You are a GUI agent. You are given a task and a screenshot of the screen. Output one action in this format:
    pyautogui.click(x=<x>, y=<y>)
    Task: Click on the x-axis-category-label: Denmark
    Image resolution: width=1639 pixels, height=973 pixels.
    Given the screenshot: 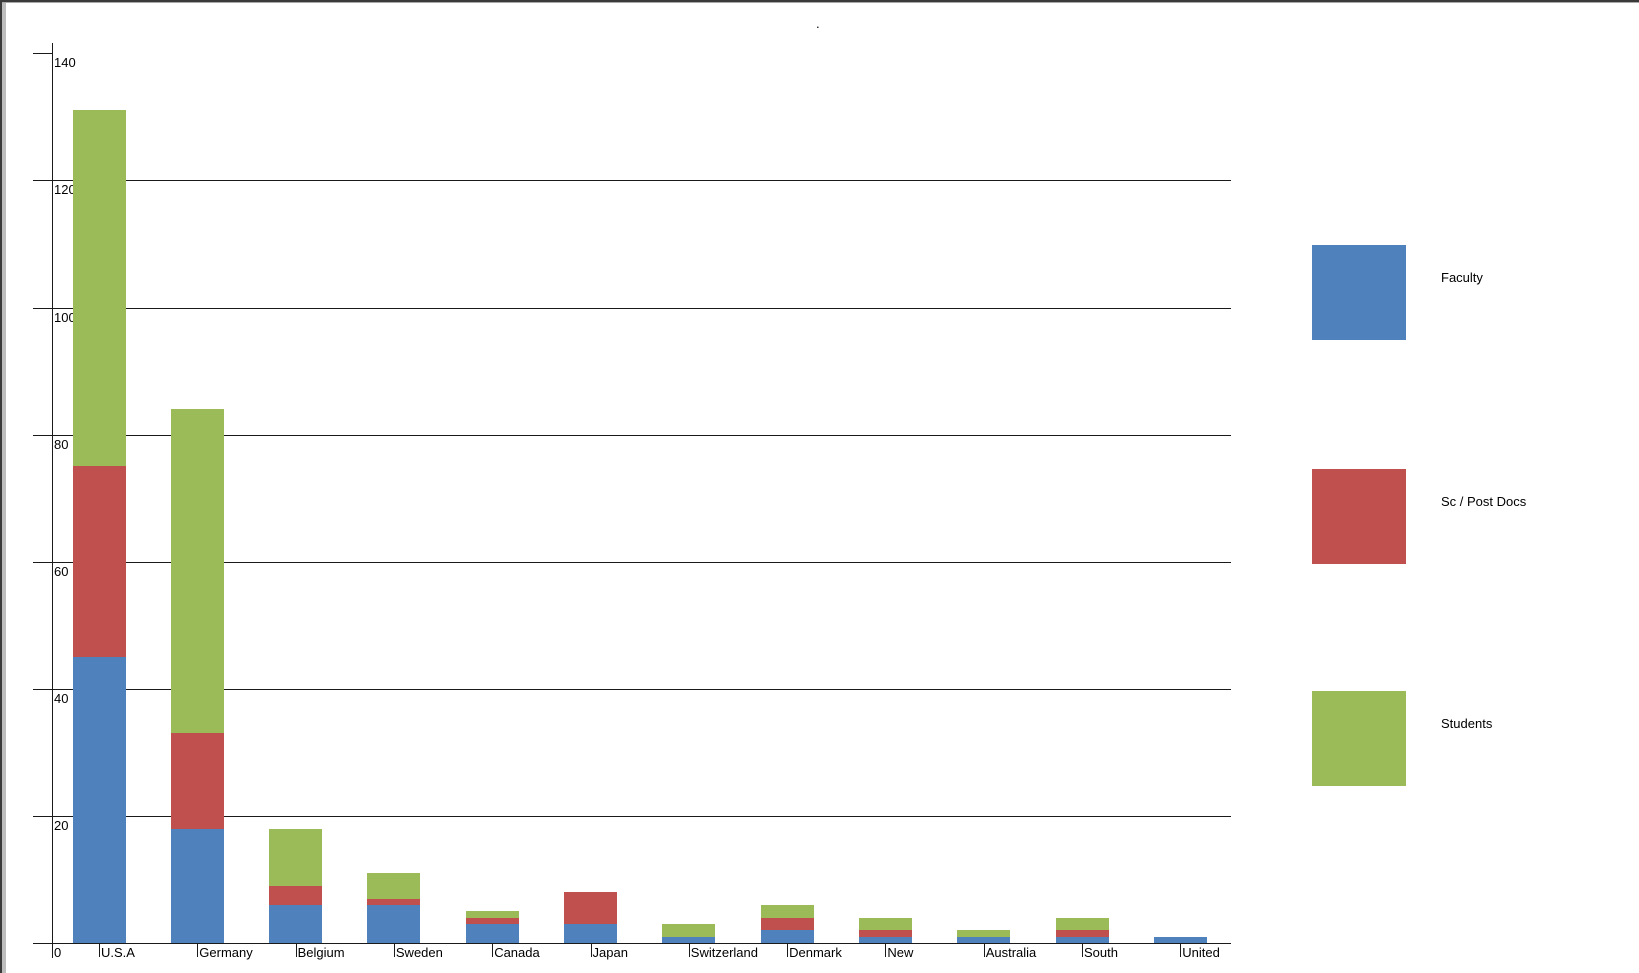 What is the action you would take?
    pyautogui.click(x=815, y=952)
    